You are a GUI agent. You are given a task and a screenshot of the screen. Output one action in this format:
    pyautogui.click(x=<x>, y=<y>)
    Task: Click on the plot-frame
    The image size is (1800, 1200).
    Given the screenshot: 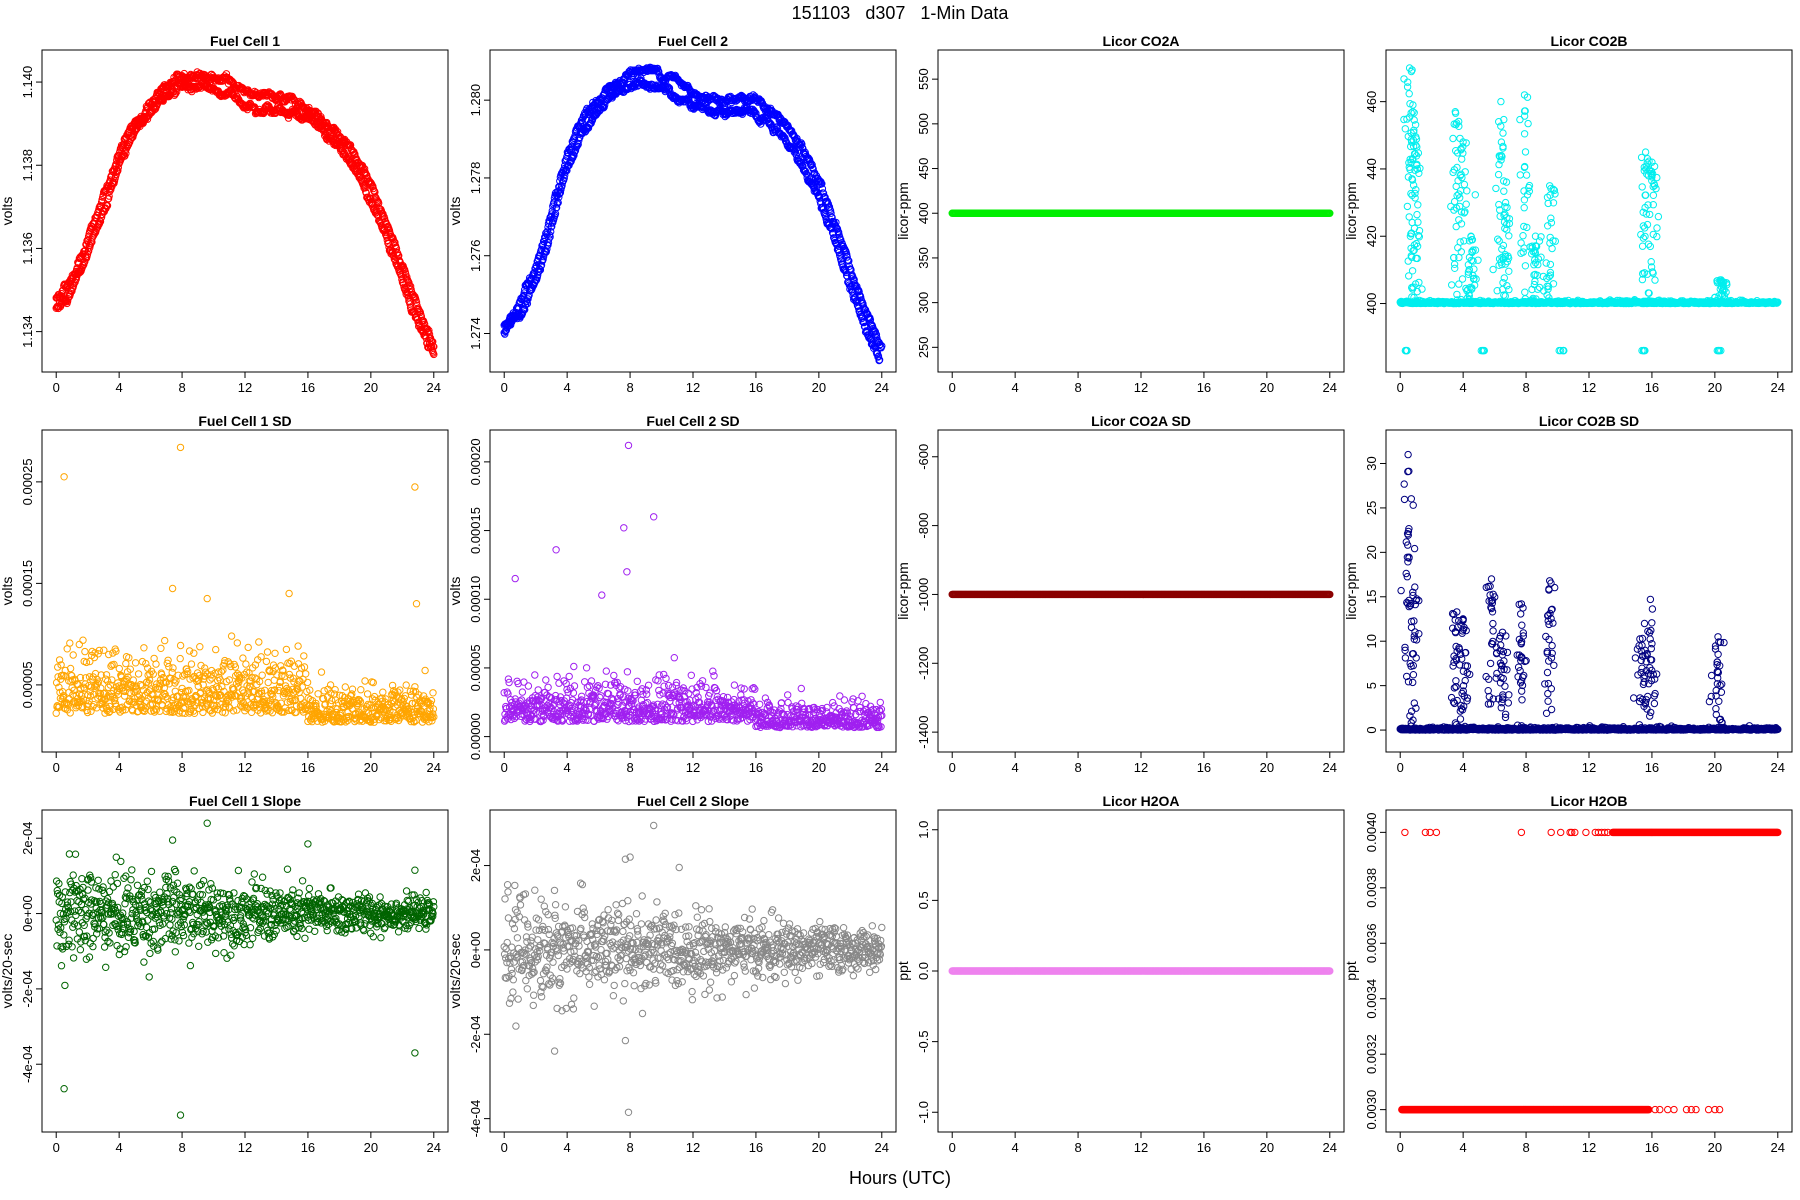 What is the action you would take?
    pyautogui.click(x=1589, y=211)
    